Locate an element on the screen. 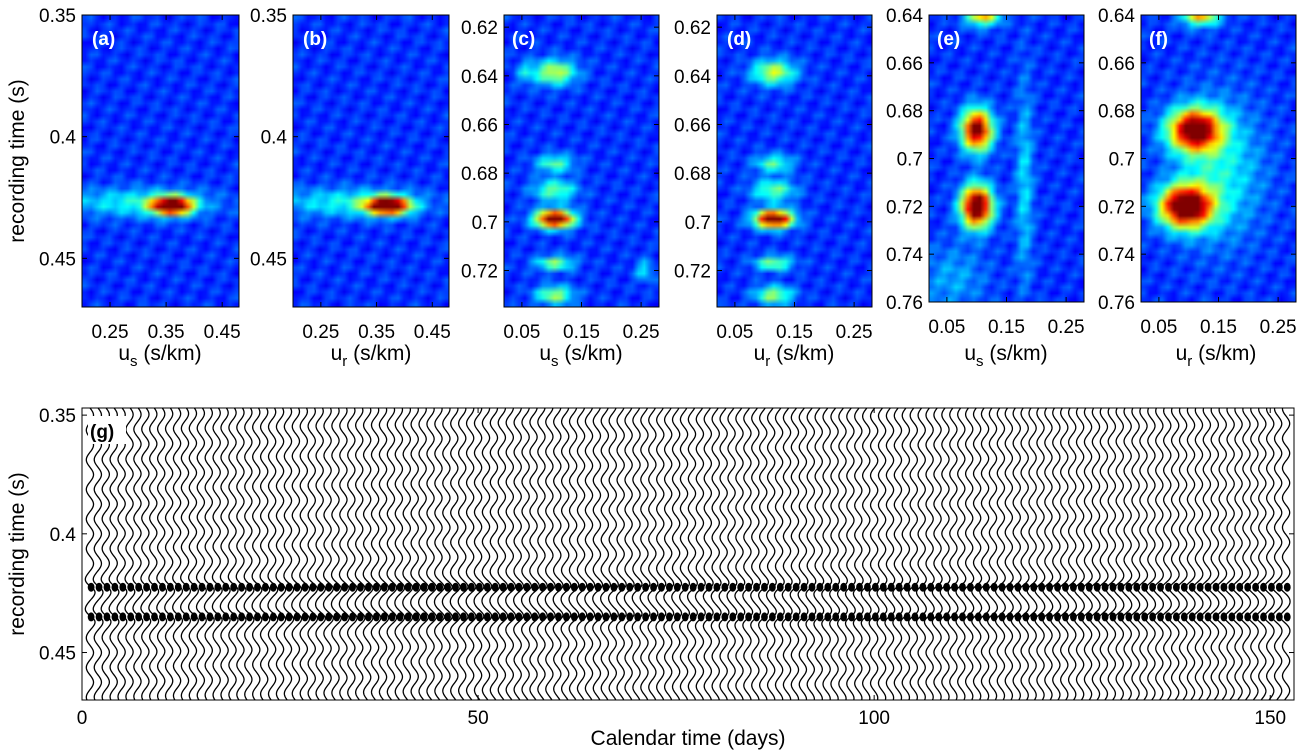 Image resolution: width=1303 pixels, height=753 pixels. y-tick-label-d: 0.66 is located at coordinates (692, 126).